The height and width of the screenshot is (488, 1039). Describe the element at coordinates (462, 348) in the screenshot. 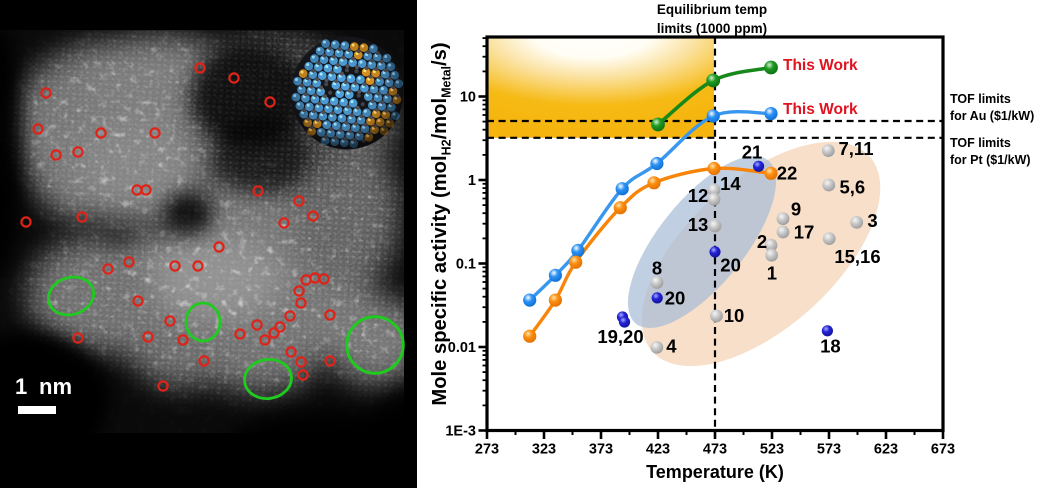

I see `svg-text: 0.01` at that location.